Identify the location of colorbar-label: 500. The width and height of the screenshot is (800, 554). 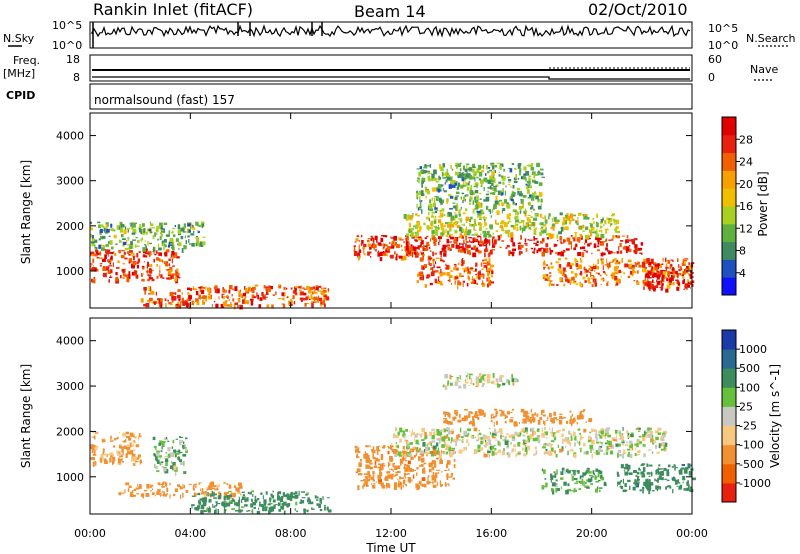
(749, 368).